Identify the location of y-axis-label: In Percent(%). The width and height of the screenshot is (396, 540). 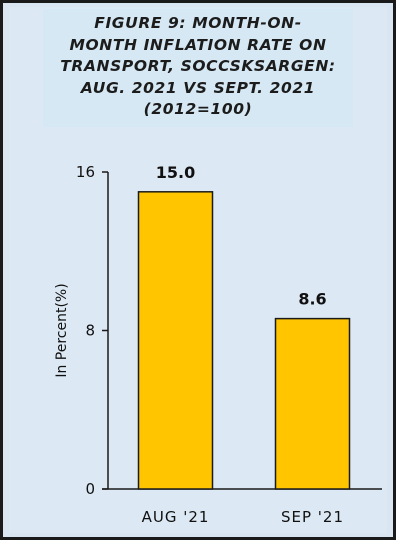
(62, 330).